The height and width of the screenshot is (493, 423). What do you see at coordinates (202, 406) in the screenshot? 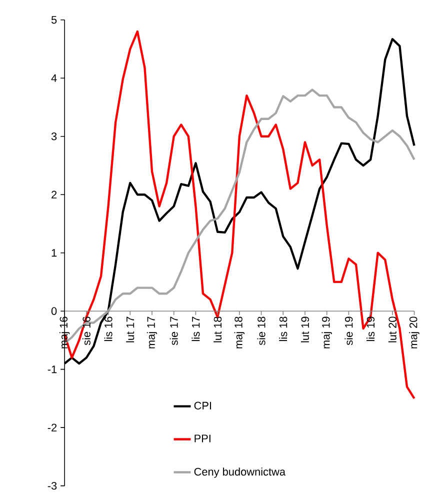
I see `legend-label: CPI` at bounding box center [202, 406].